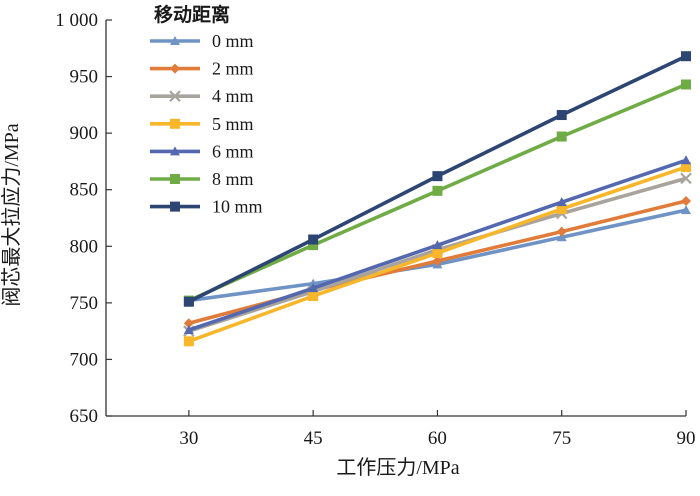  What do you see at coordinates (237, 207) in the screenshot?
I see `legend-label: 10 mm` at bounding box center [237, 207].